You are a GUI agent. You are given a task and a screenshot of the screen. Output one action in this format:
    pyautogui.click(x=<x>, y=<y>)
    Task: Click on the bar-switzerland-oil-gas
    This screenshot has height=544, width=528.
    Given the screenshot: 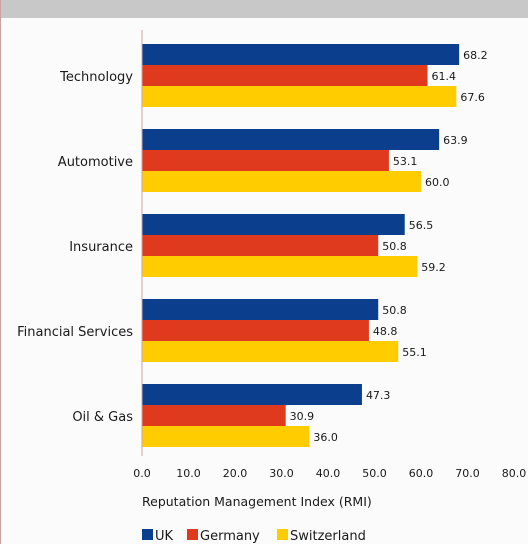 What is the action you would take?
    pyautogui.click(x=226, y=436)
    